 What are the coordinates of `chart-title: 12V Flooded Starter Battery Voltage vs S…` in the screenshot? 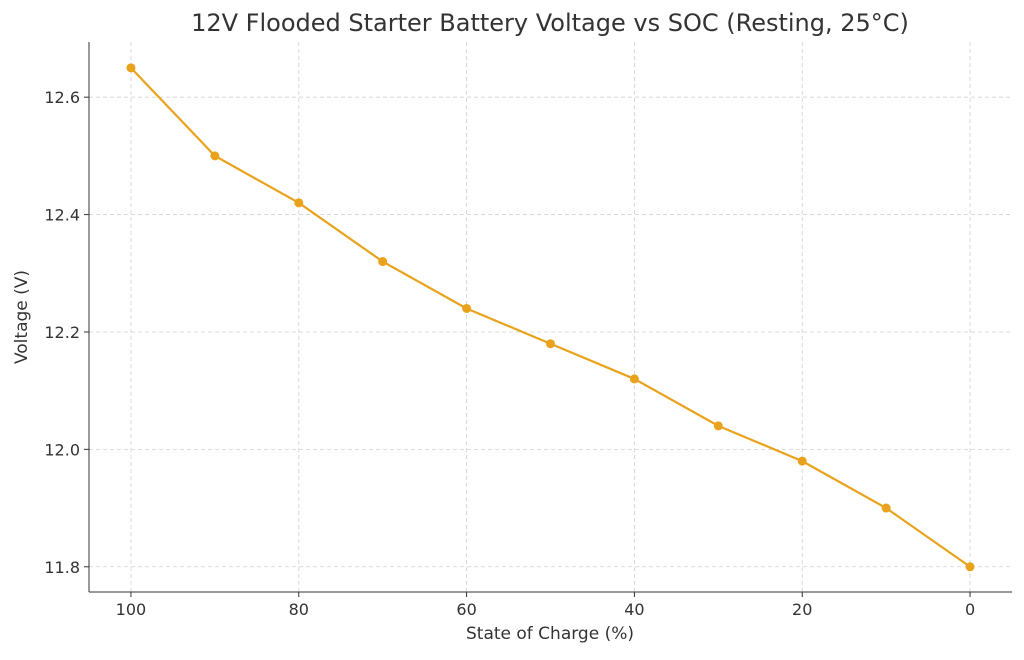 It's located at (550, 23).